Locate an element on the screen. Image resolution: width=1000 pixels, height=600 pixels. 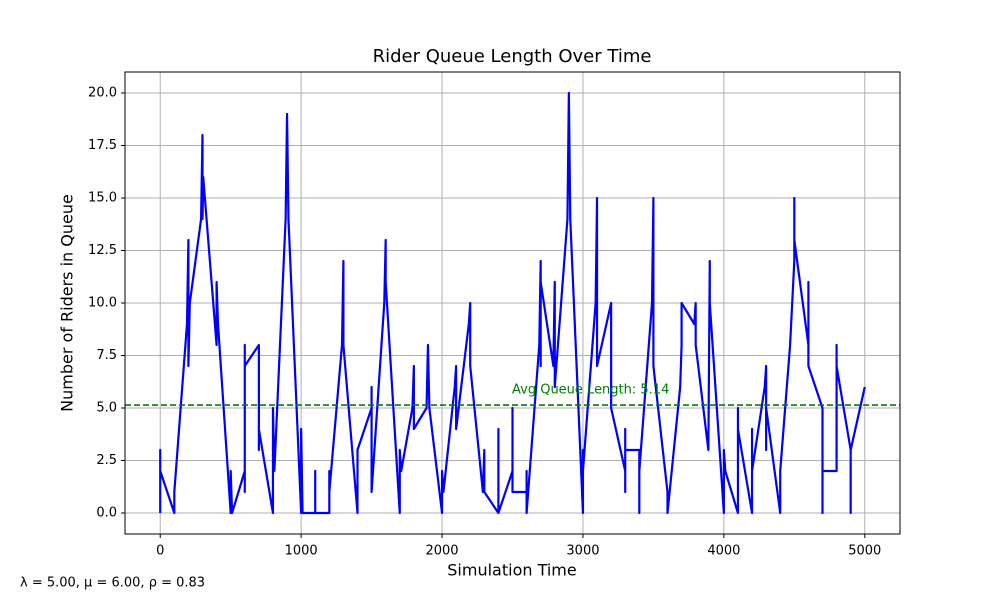
y-tick-label: 10.0 is located at coordinates (102, 303).